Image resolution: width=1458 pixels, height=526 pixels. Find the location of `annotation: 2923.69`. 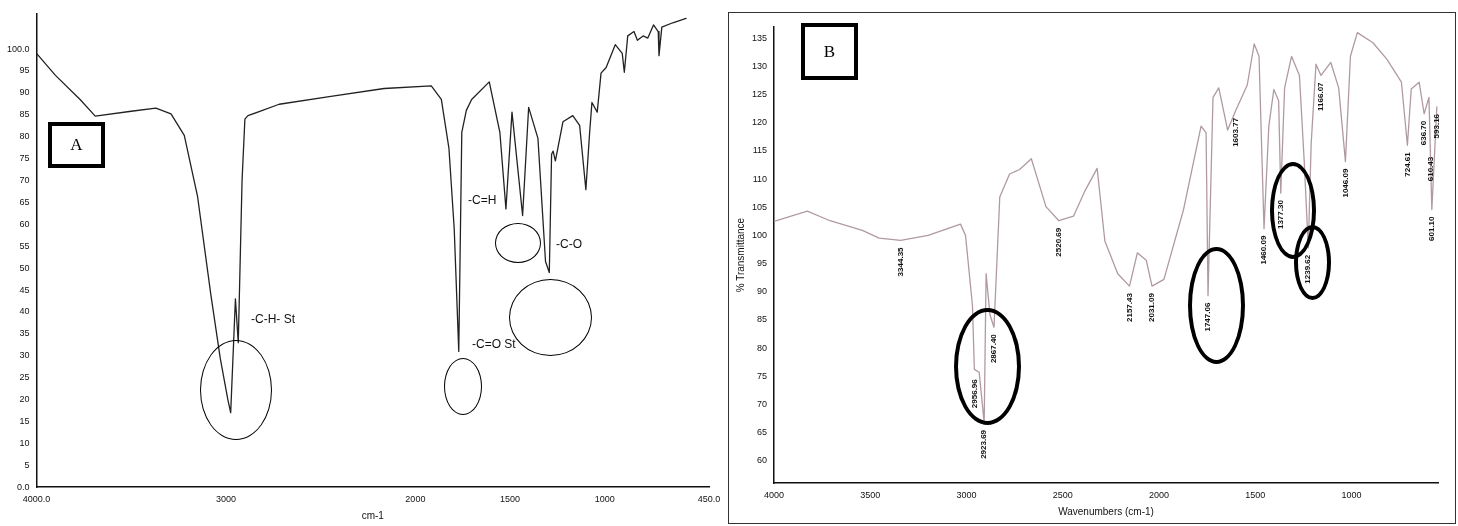

annotation: 2923.69 is located at coordinates (984, 444).